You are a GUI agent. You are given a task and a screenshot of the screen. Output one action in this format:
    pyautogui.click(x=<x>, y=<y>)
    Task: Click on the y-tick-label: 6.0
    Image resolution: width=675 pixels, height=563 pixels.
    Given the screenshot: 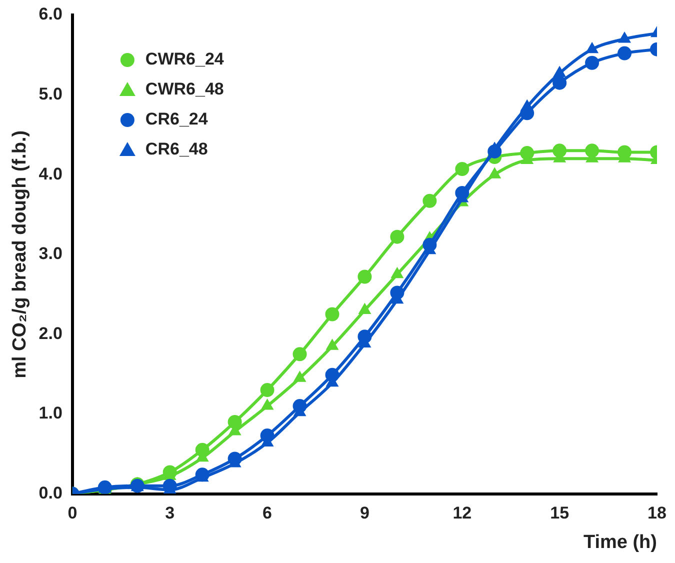 What is the action you would take?
    pyautogui.click(x=50, y=14)
    